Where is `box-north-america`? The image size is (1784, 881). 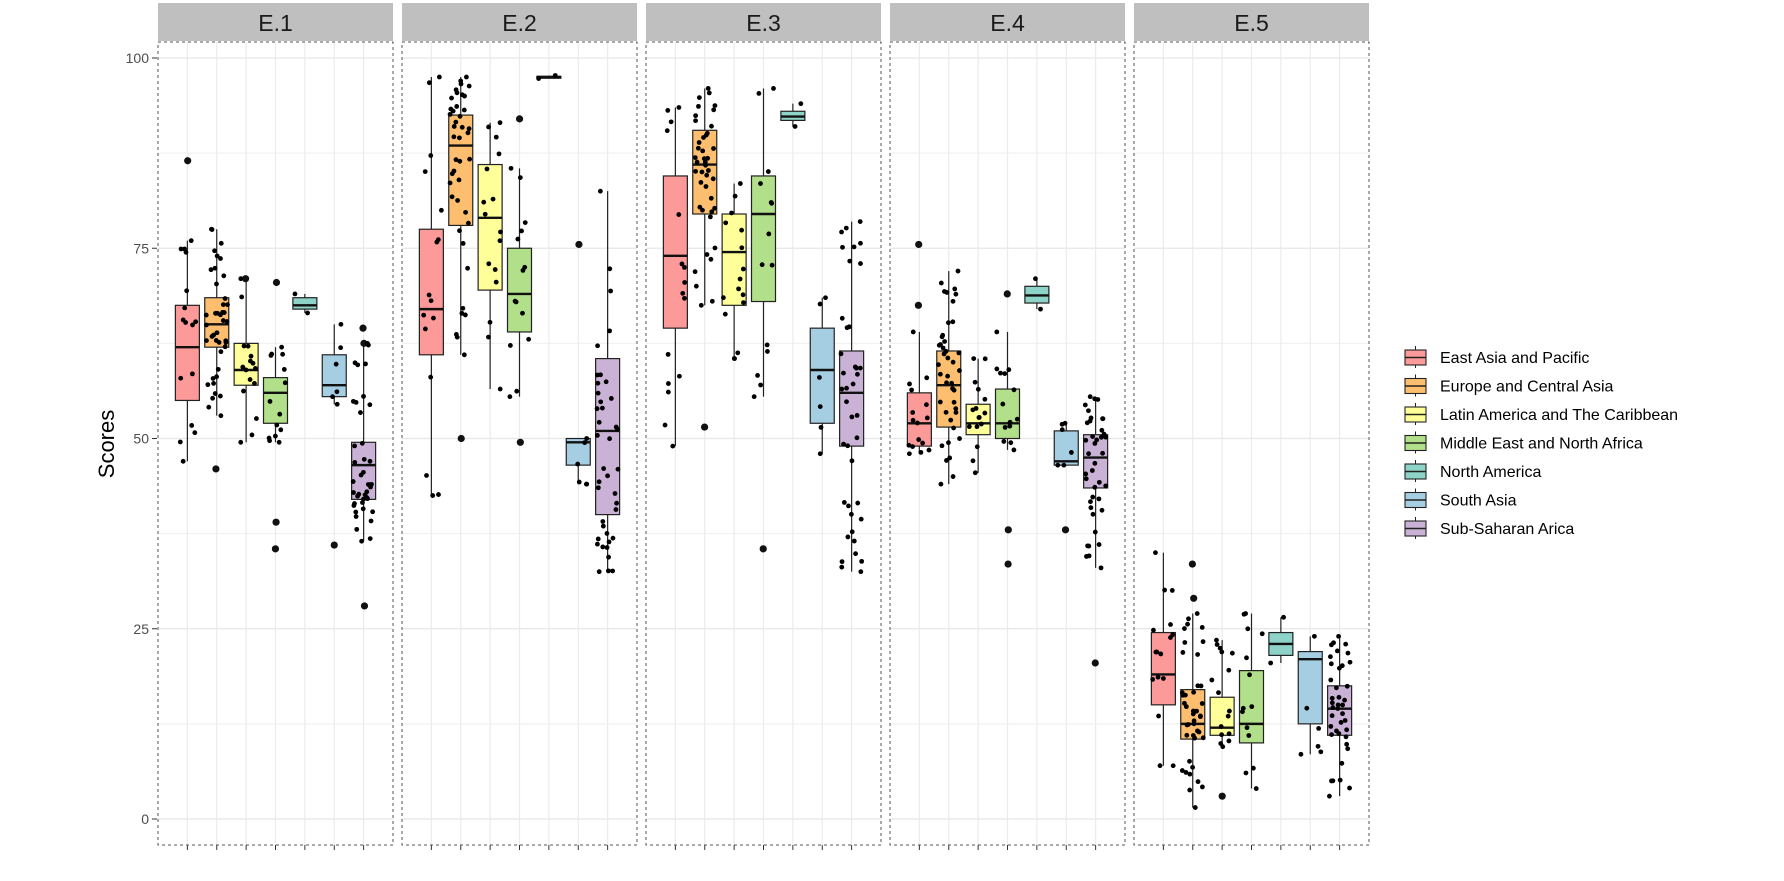 box-north-america is located at coordinates (793, 115).